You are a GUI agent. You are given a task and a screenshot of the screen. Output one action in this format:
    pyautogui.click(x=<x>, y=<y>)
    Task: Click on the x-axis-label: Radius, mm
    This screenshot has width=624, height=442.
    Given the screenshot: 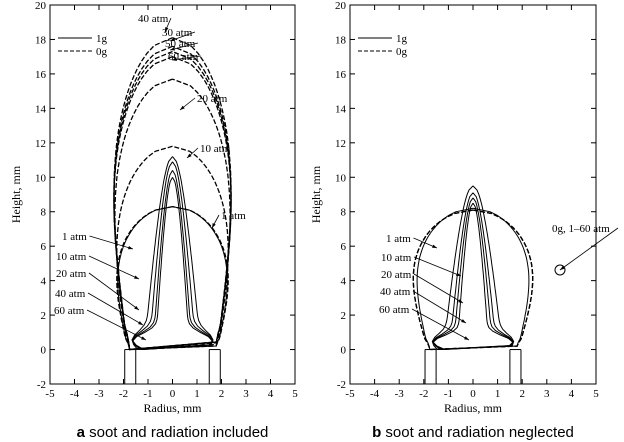 What is the action you would take?
    pyautogui.click(x=473, y=408)
    